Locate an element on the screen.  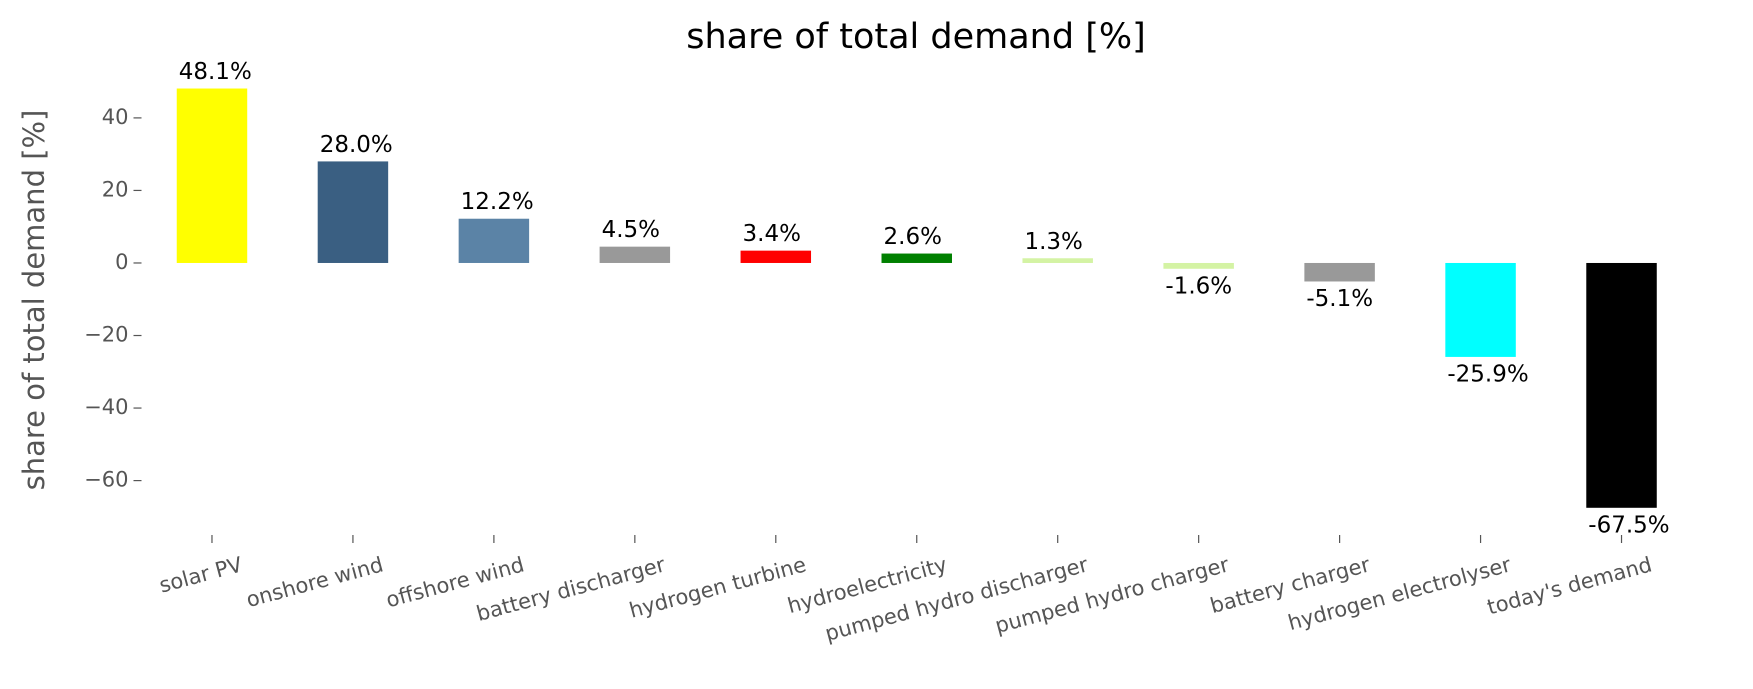
y-tick-label: −20 is located at coordinates (106, 335).